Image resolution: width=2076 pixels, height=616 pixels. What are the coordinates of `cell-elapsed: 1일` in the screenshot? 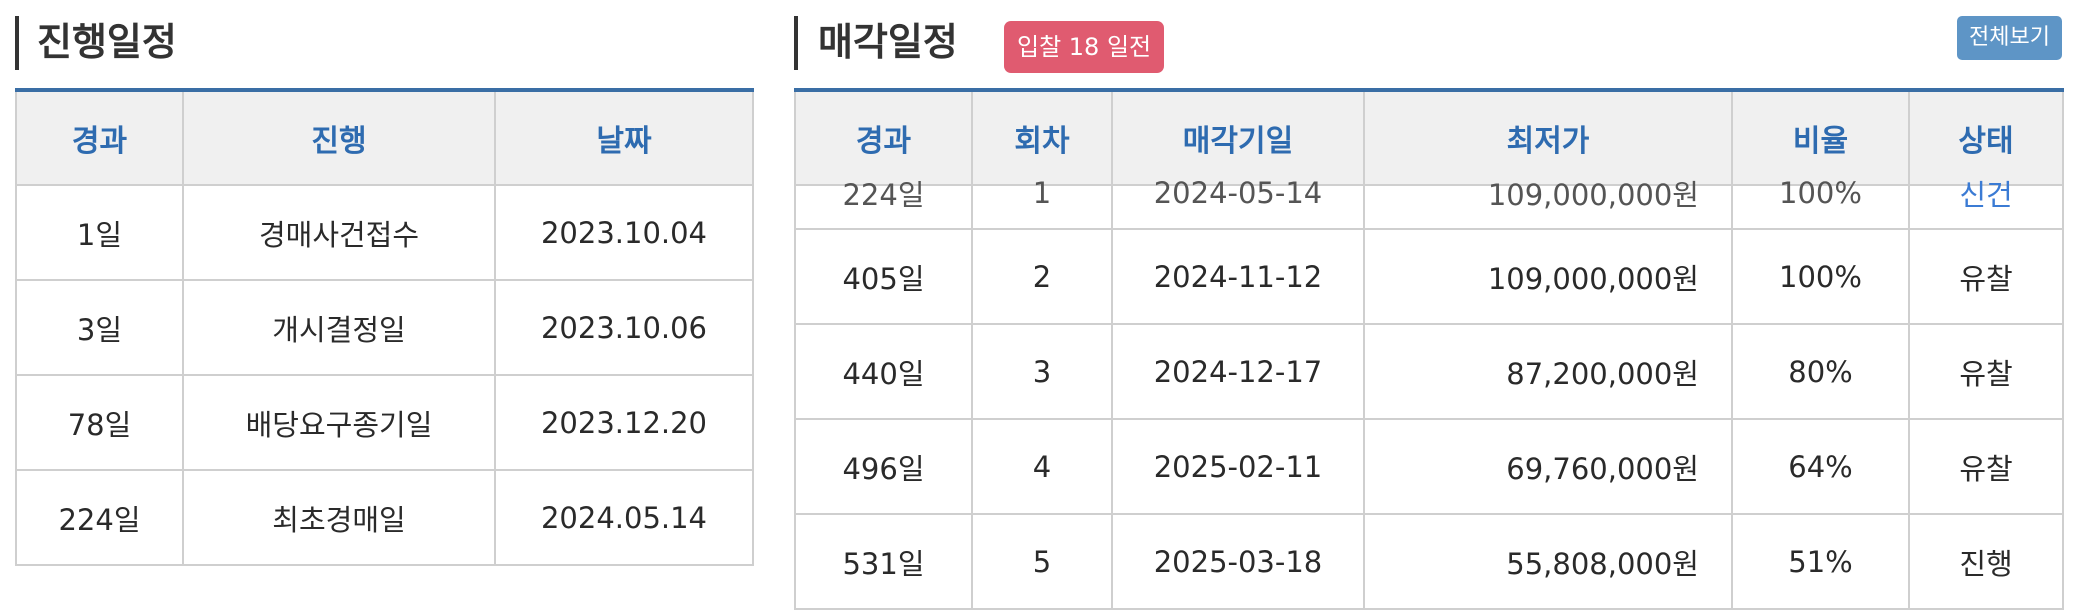 It's located at (99, 232).